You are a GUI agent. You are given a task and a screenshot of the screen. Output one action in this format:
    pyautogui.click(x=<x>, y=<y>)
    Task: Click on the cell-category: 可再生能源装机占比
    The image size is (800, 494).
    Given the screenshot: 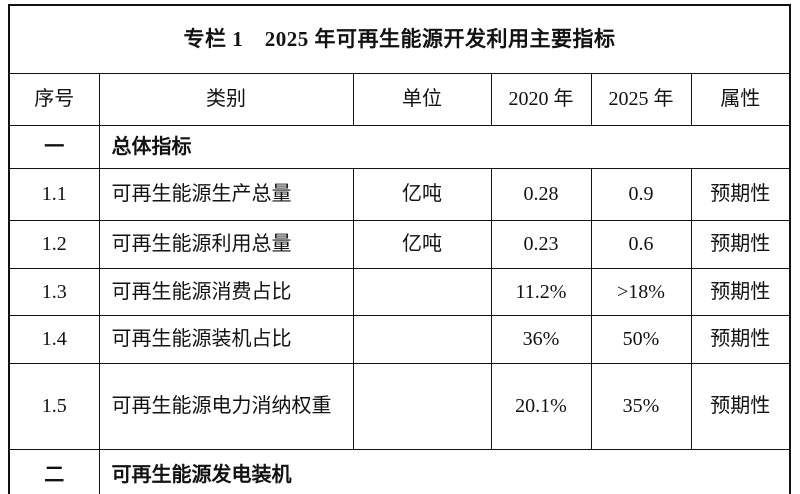 What is the action you would take?
    pyautogui.click(x=226, y=339)
    